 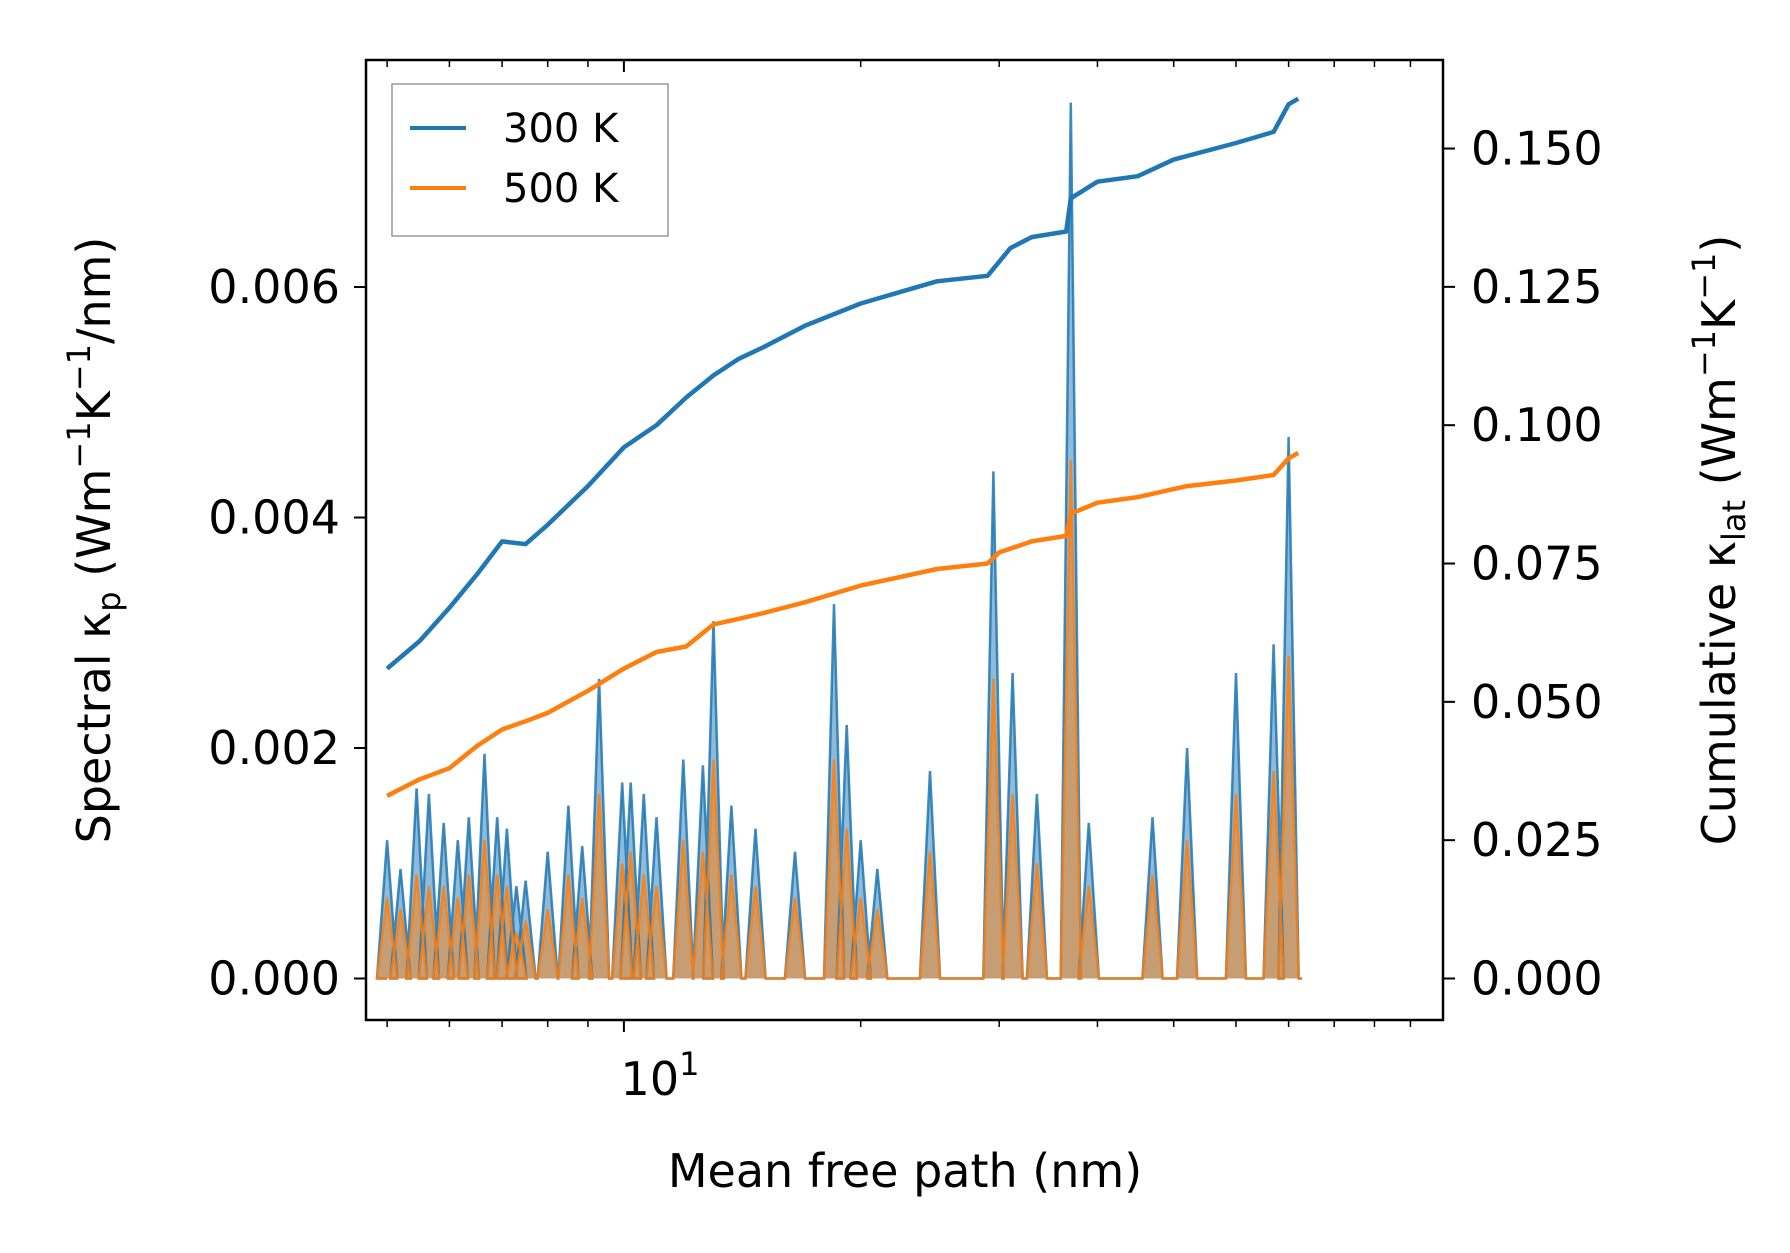 I want to click on left-tick-label: 0.006, so click(x=274, y=287).